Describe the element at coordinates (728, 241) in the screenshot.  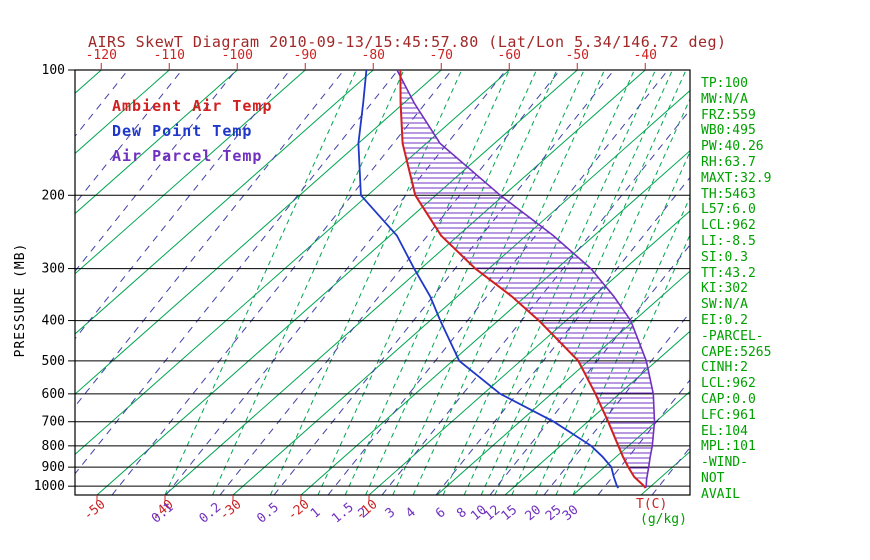
I see `panel-line: LI:-8.5` at that location.